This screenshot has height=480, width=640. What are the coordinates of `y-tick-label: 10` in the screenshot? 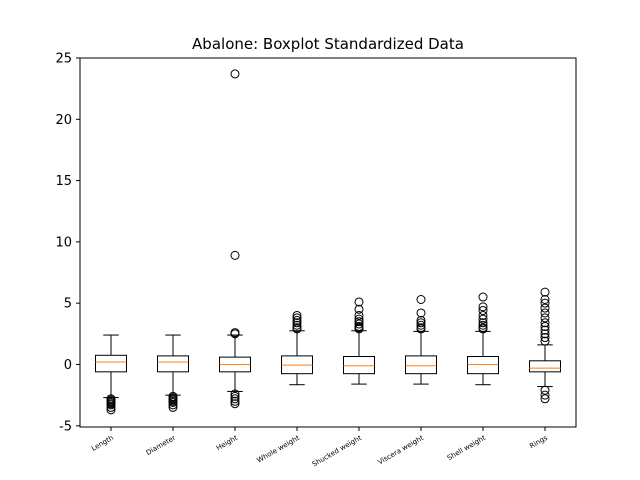 It's located at (63, 242).